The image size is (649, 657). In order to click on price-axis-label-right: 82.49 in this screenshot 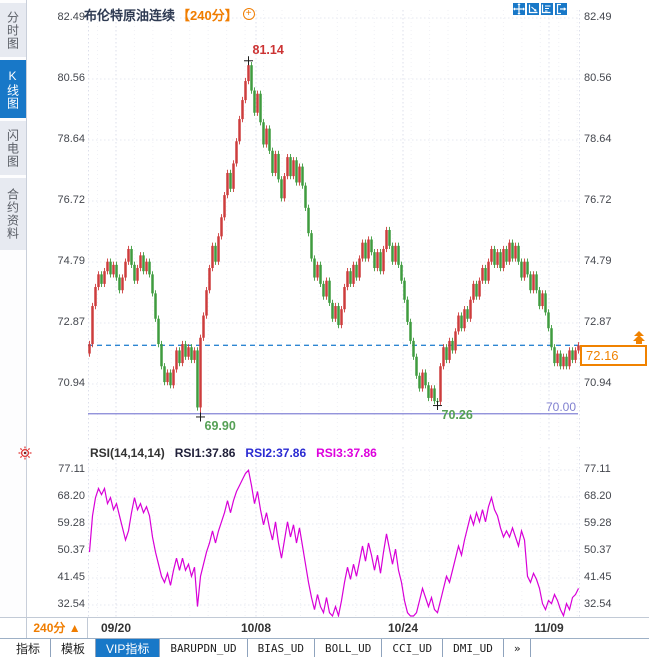, I will do `click(598, 17)`.